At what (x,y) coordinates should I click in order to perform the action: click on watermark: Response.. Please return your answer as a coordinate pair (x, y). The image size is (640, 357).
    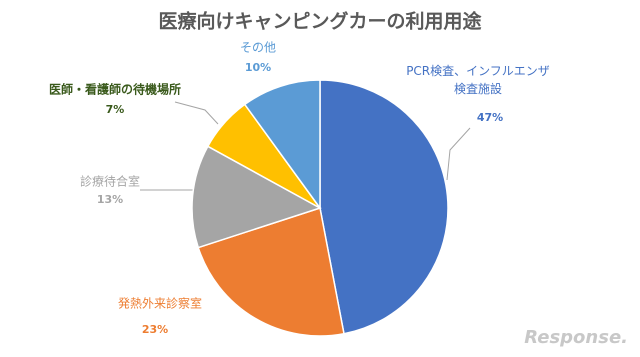
    Looking at the image, I should click on (576, 337).